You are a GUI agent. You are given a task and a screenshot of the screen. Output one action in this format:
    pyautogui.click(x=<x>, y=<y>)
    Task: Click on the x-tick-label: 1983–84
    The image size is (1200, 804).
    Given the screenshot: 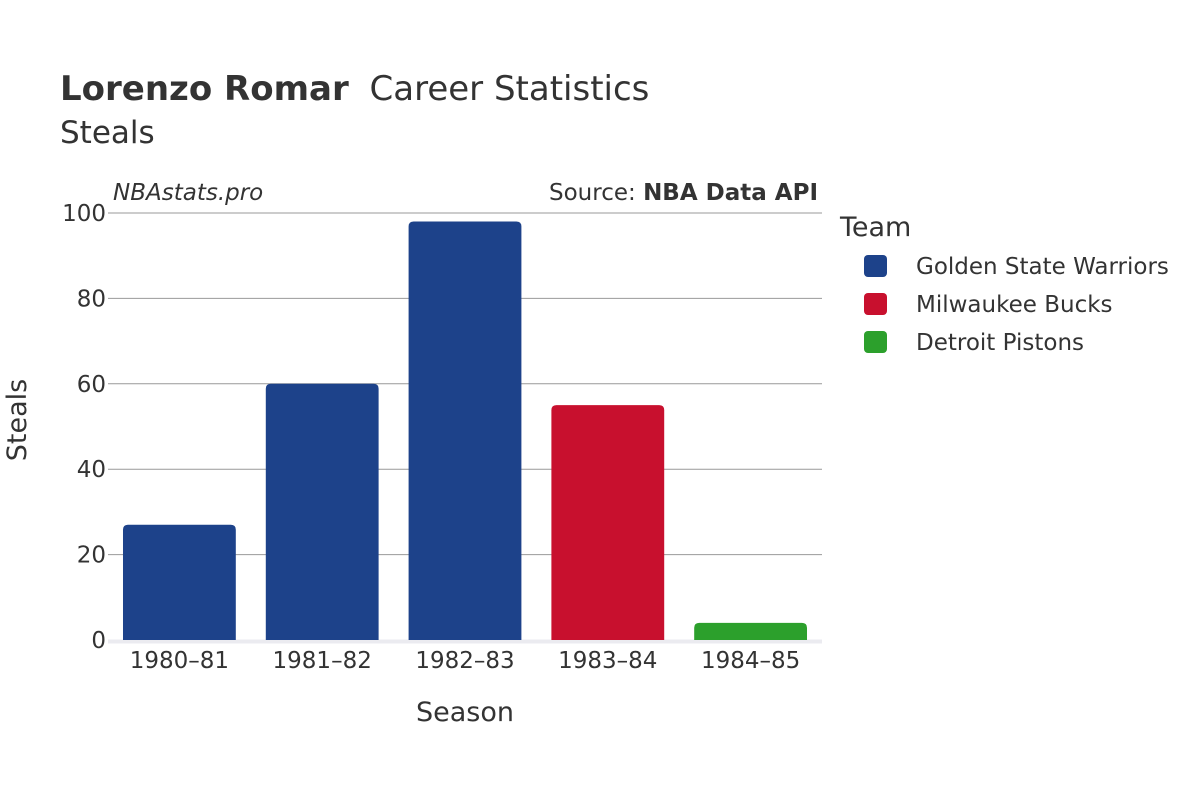 What is the action you would take?
    pyautogui.click(x=607, y=661)
    